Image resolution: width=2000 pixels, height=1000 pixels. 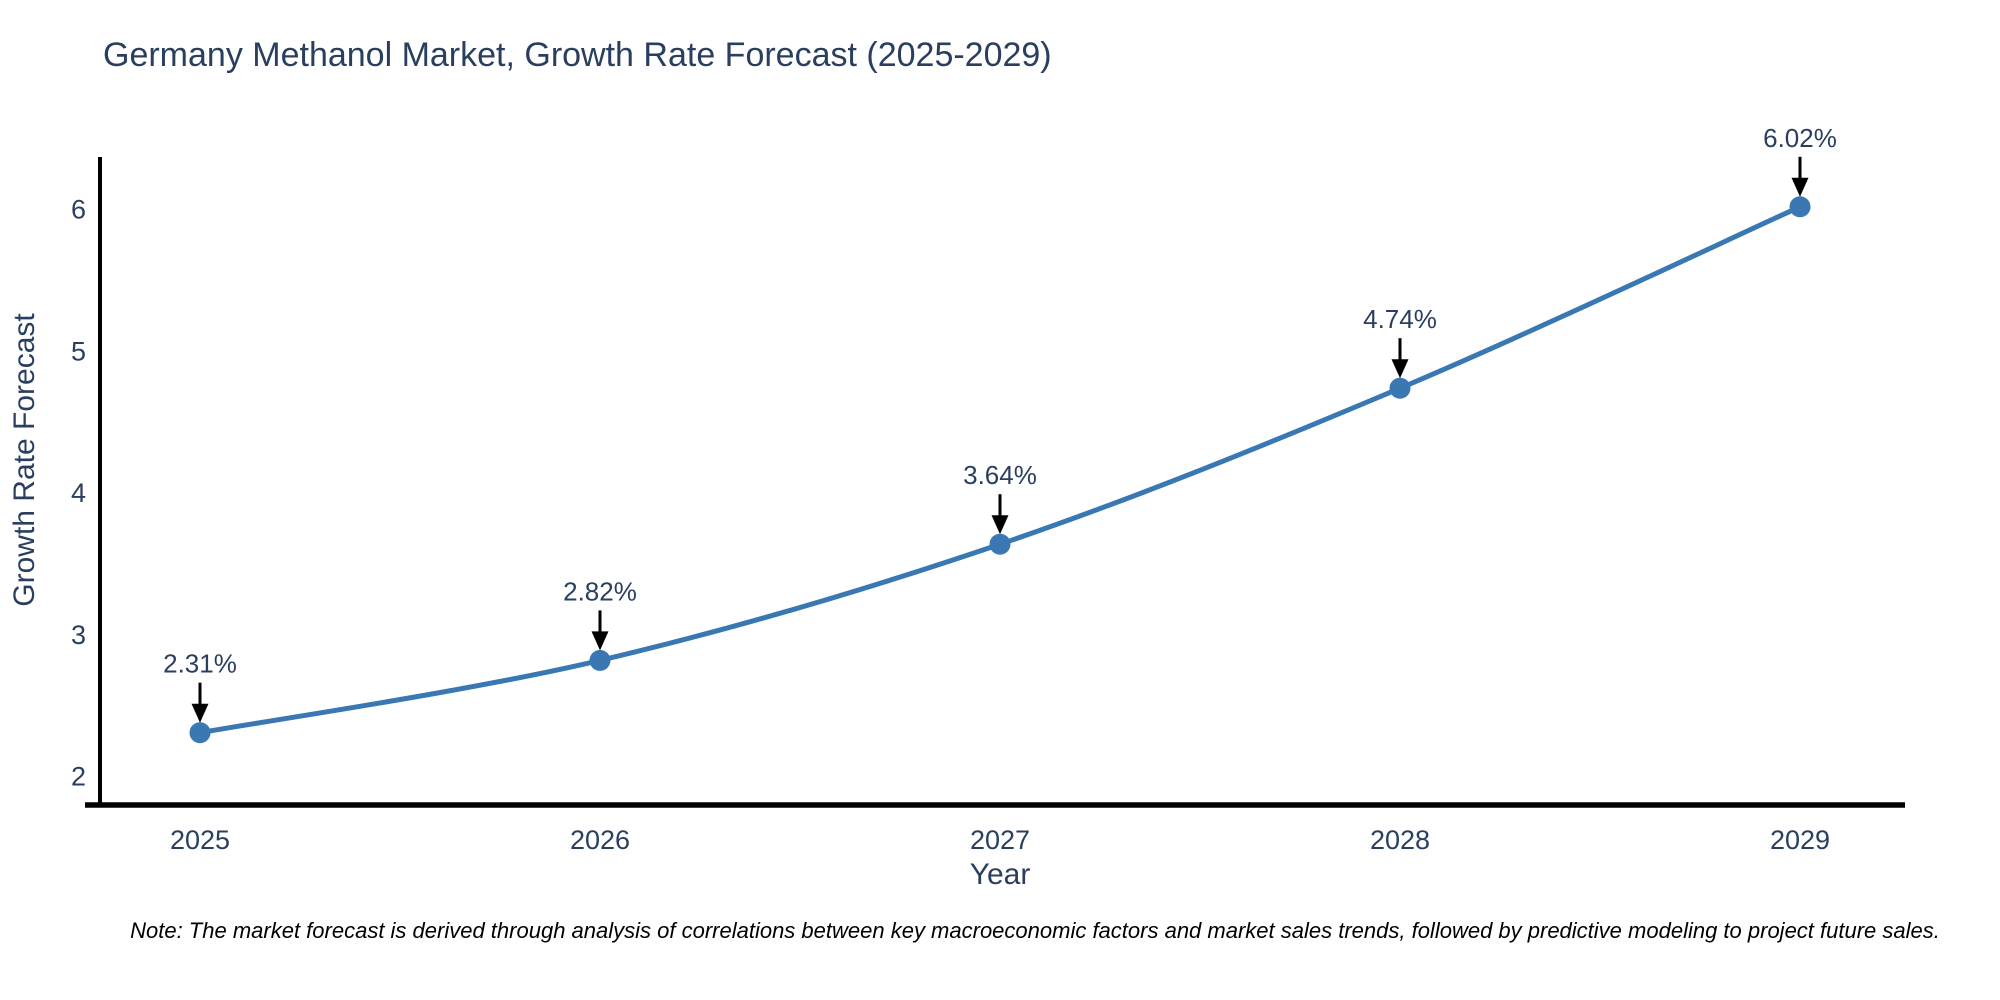 I want to click on y-axis-ticks: 2 3 4 5 6, so click(x=78, y=493).